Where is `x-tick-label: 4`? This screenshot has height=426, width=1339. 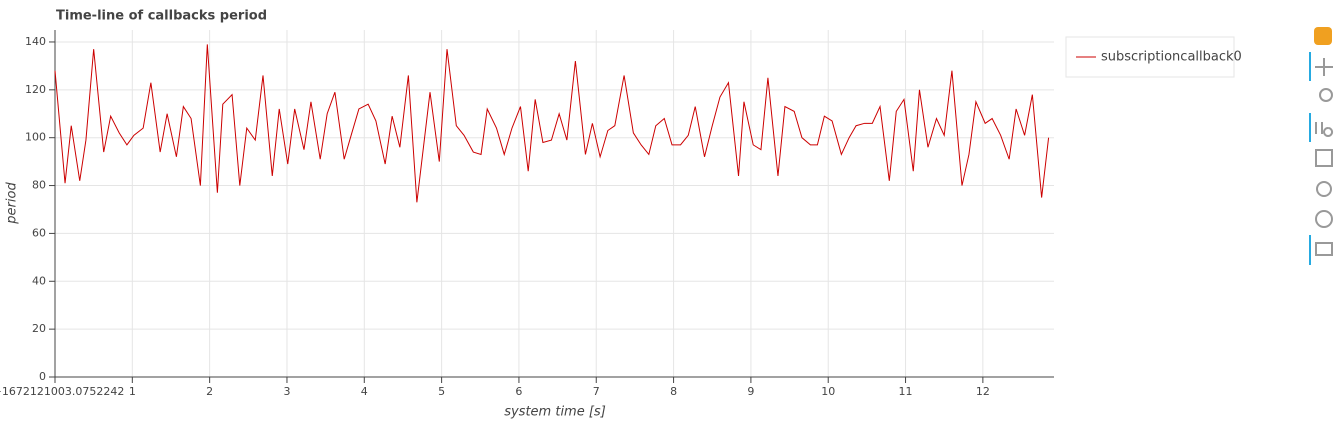 x-tick-label: 4 is located at coordinates (364, 391).